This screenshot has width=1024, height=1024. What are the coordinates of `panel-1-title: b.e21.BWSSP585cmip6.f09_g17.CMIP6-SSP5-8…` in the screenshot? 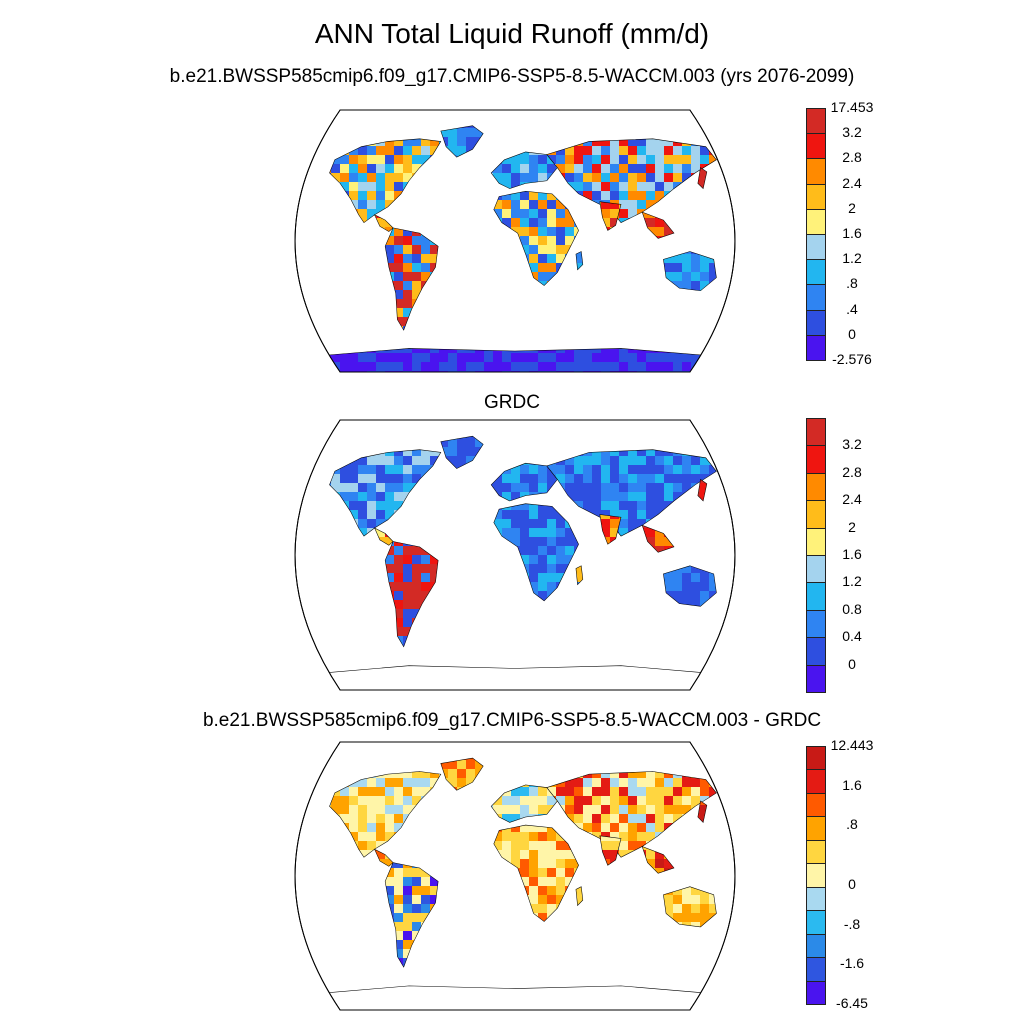 It's located at (512, 77).